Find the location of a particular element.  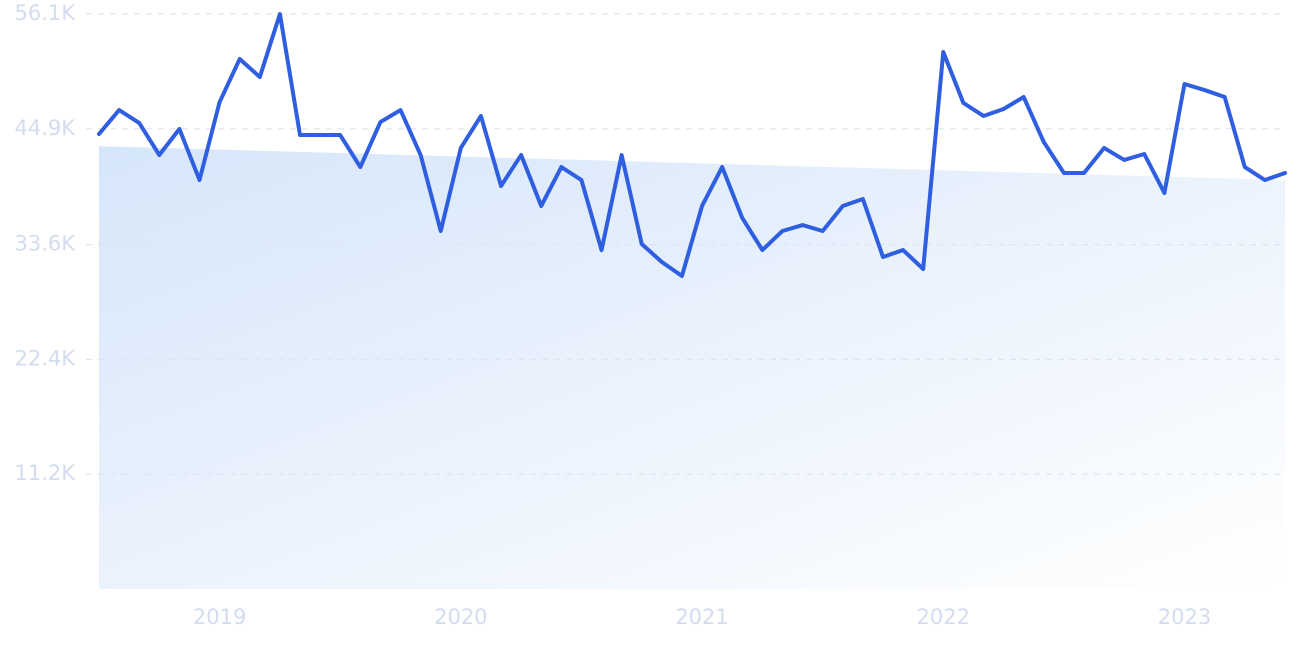

y-tick-label: 56.1K is located at coordinates (45, 13).